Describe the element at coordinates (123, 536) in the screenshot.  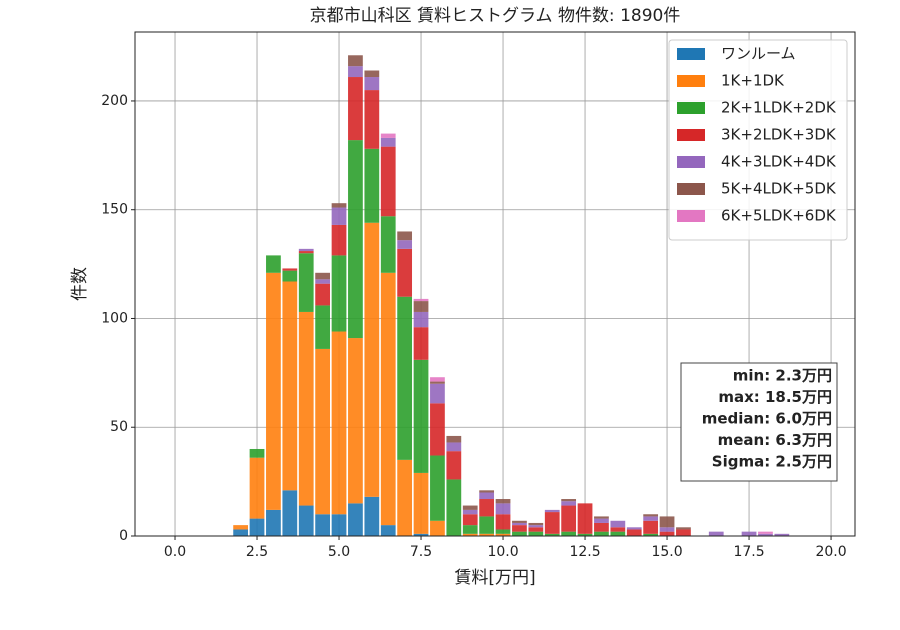
I see `y-tick-label: 0` at that location.